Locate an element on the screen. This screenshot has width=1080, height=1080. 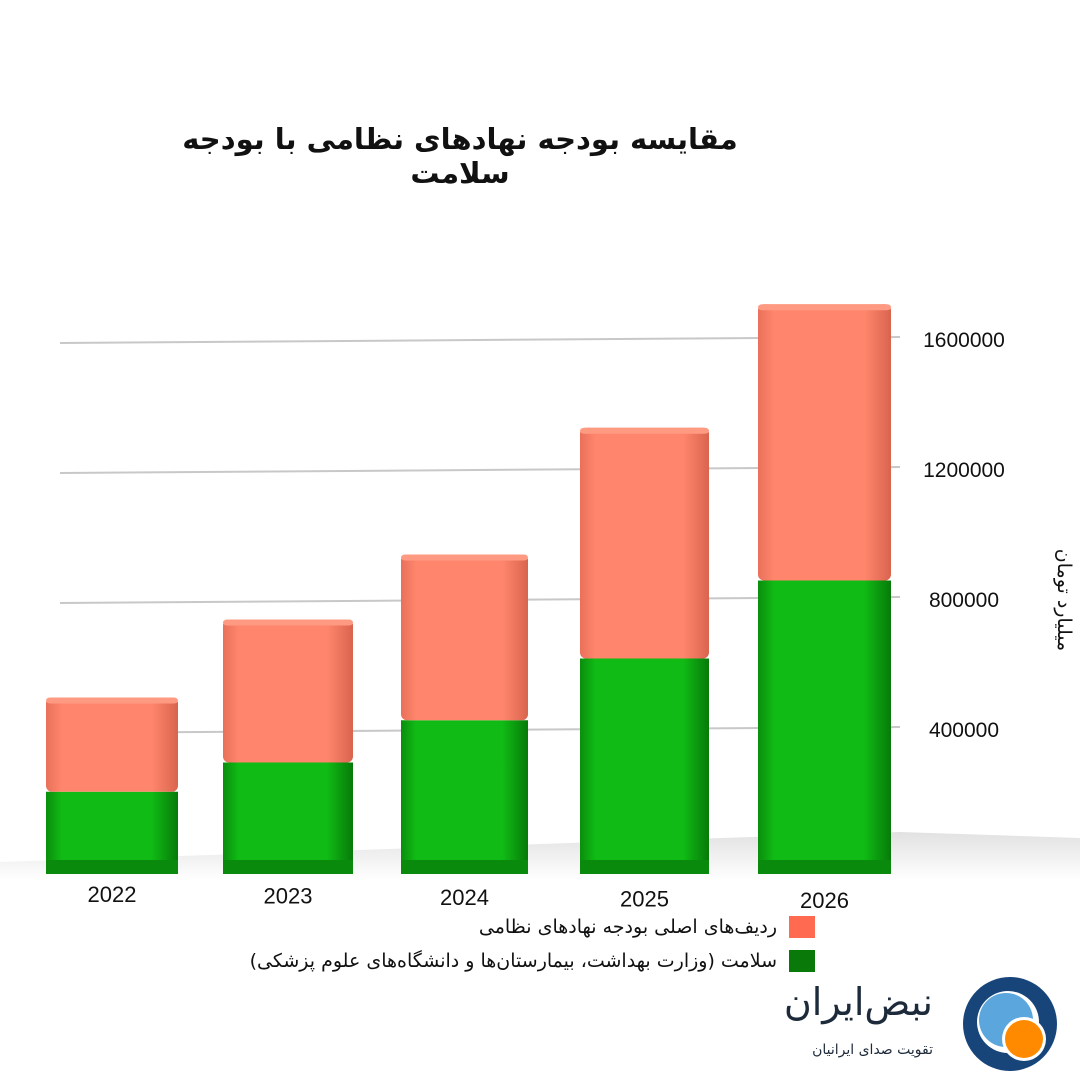
x-tick-label: 2025 is located at coordinates (644, 899).